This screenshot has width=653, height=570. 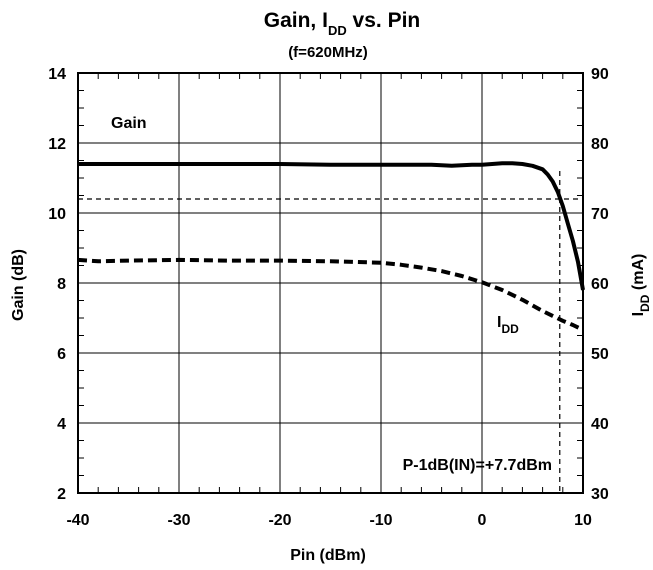 I want to click on y-left-axis-label: Gain (dB), so click(x=18, y=285).